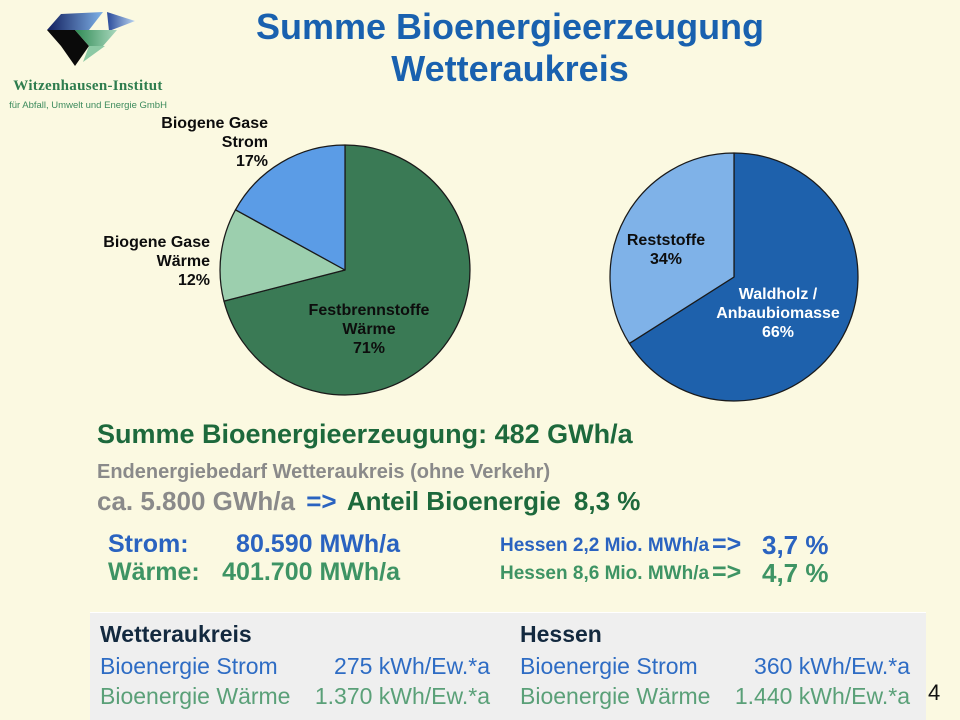 The width and height of the screenshot is (960, 720). What do you see at coordinates (369, 348) in the screenshot?
I see `pie-label-percent: 71%` at bounding box center [369, 348].